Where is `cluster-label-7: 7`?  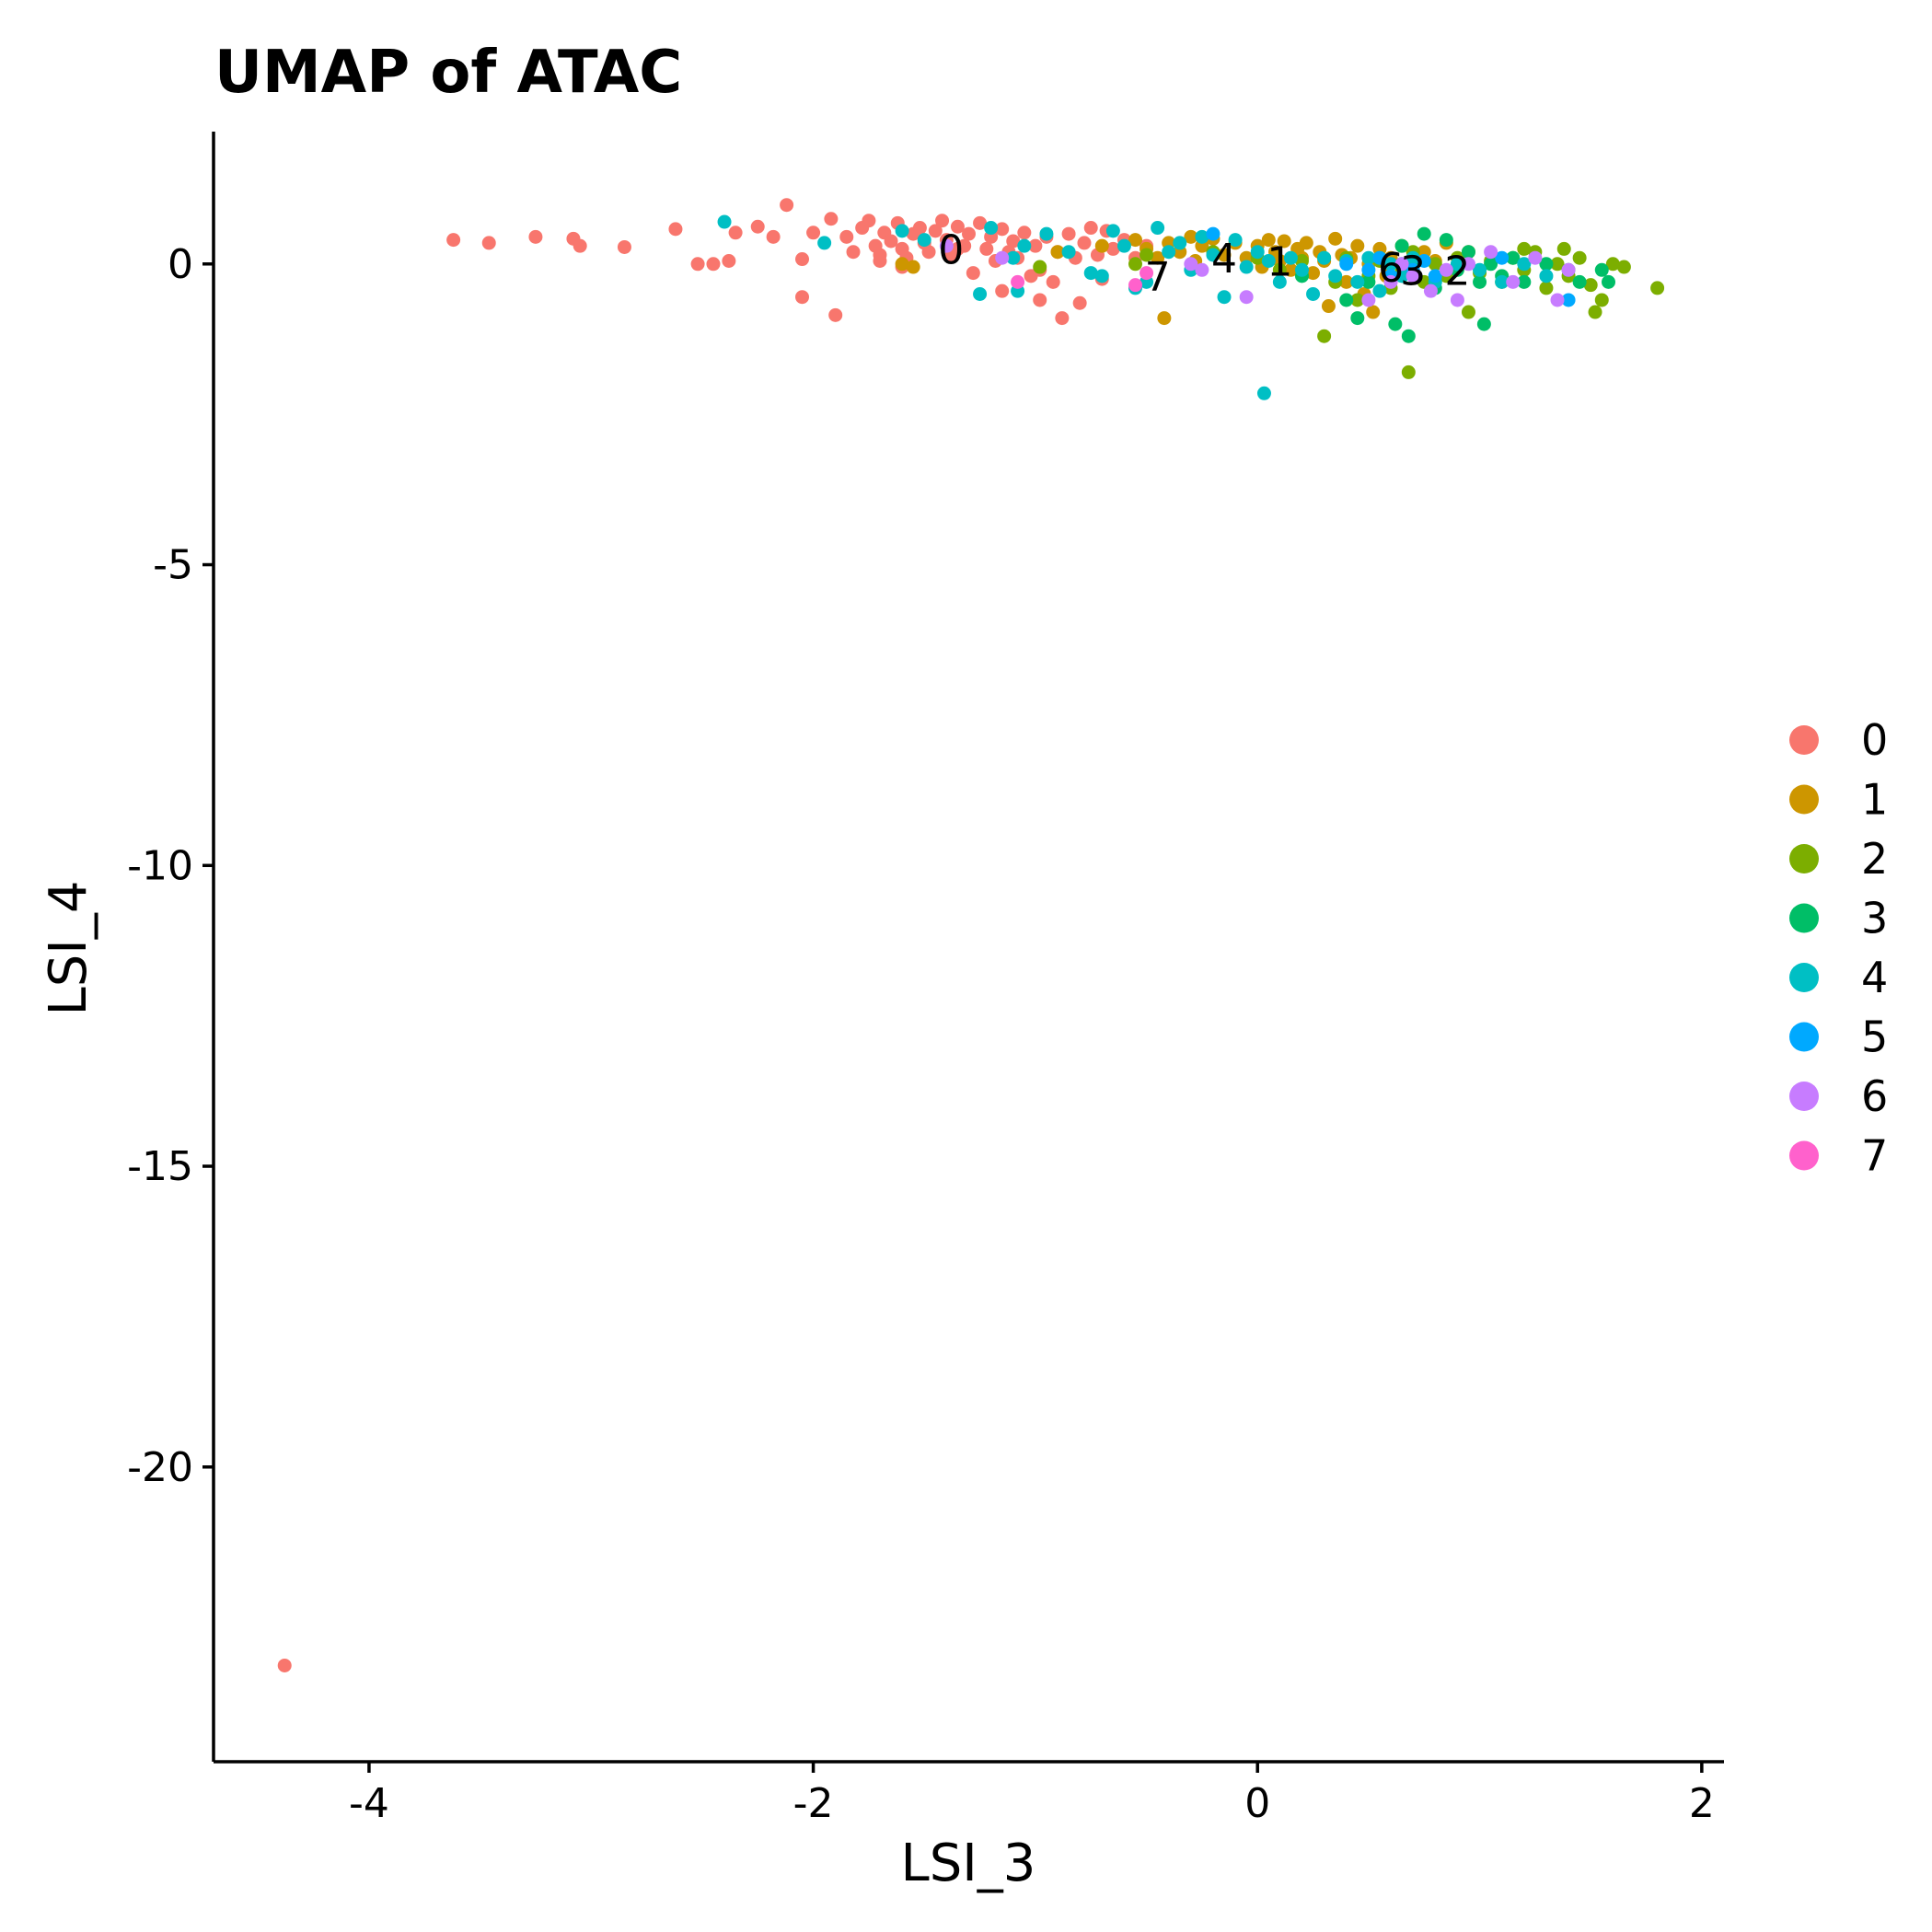 cluster-label-7: 7 is located at coordinates (1158, 277).